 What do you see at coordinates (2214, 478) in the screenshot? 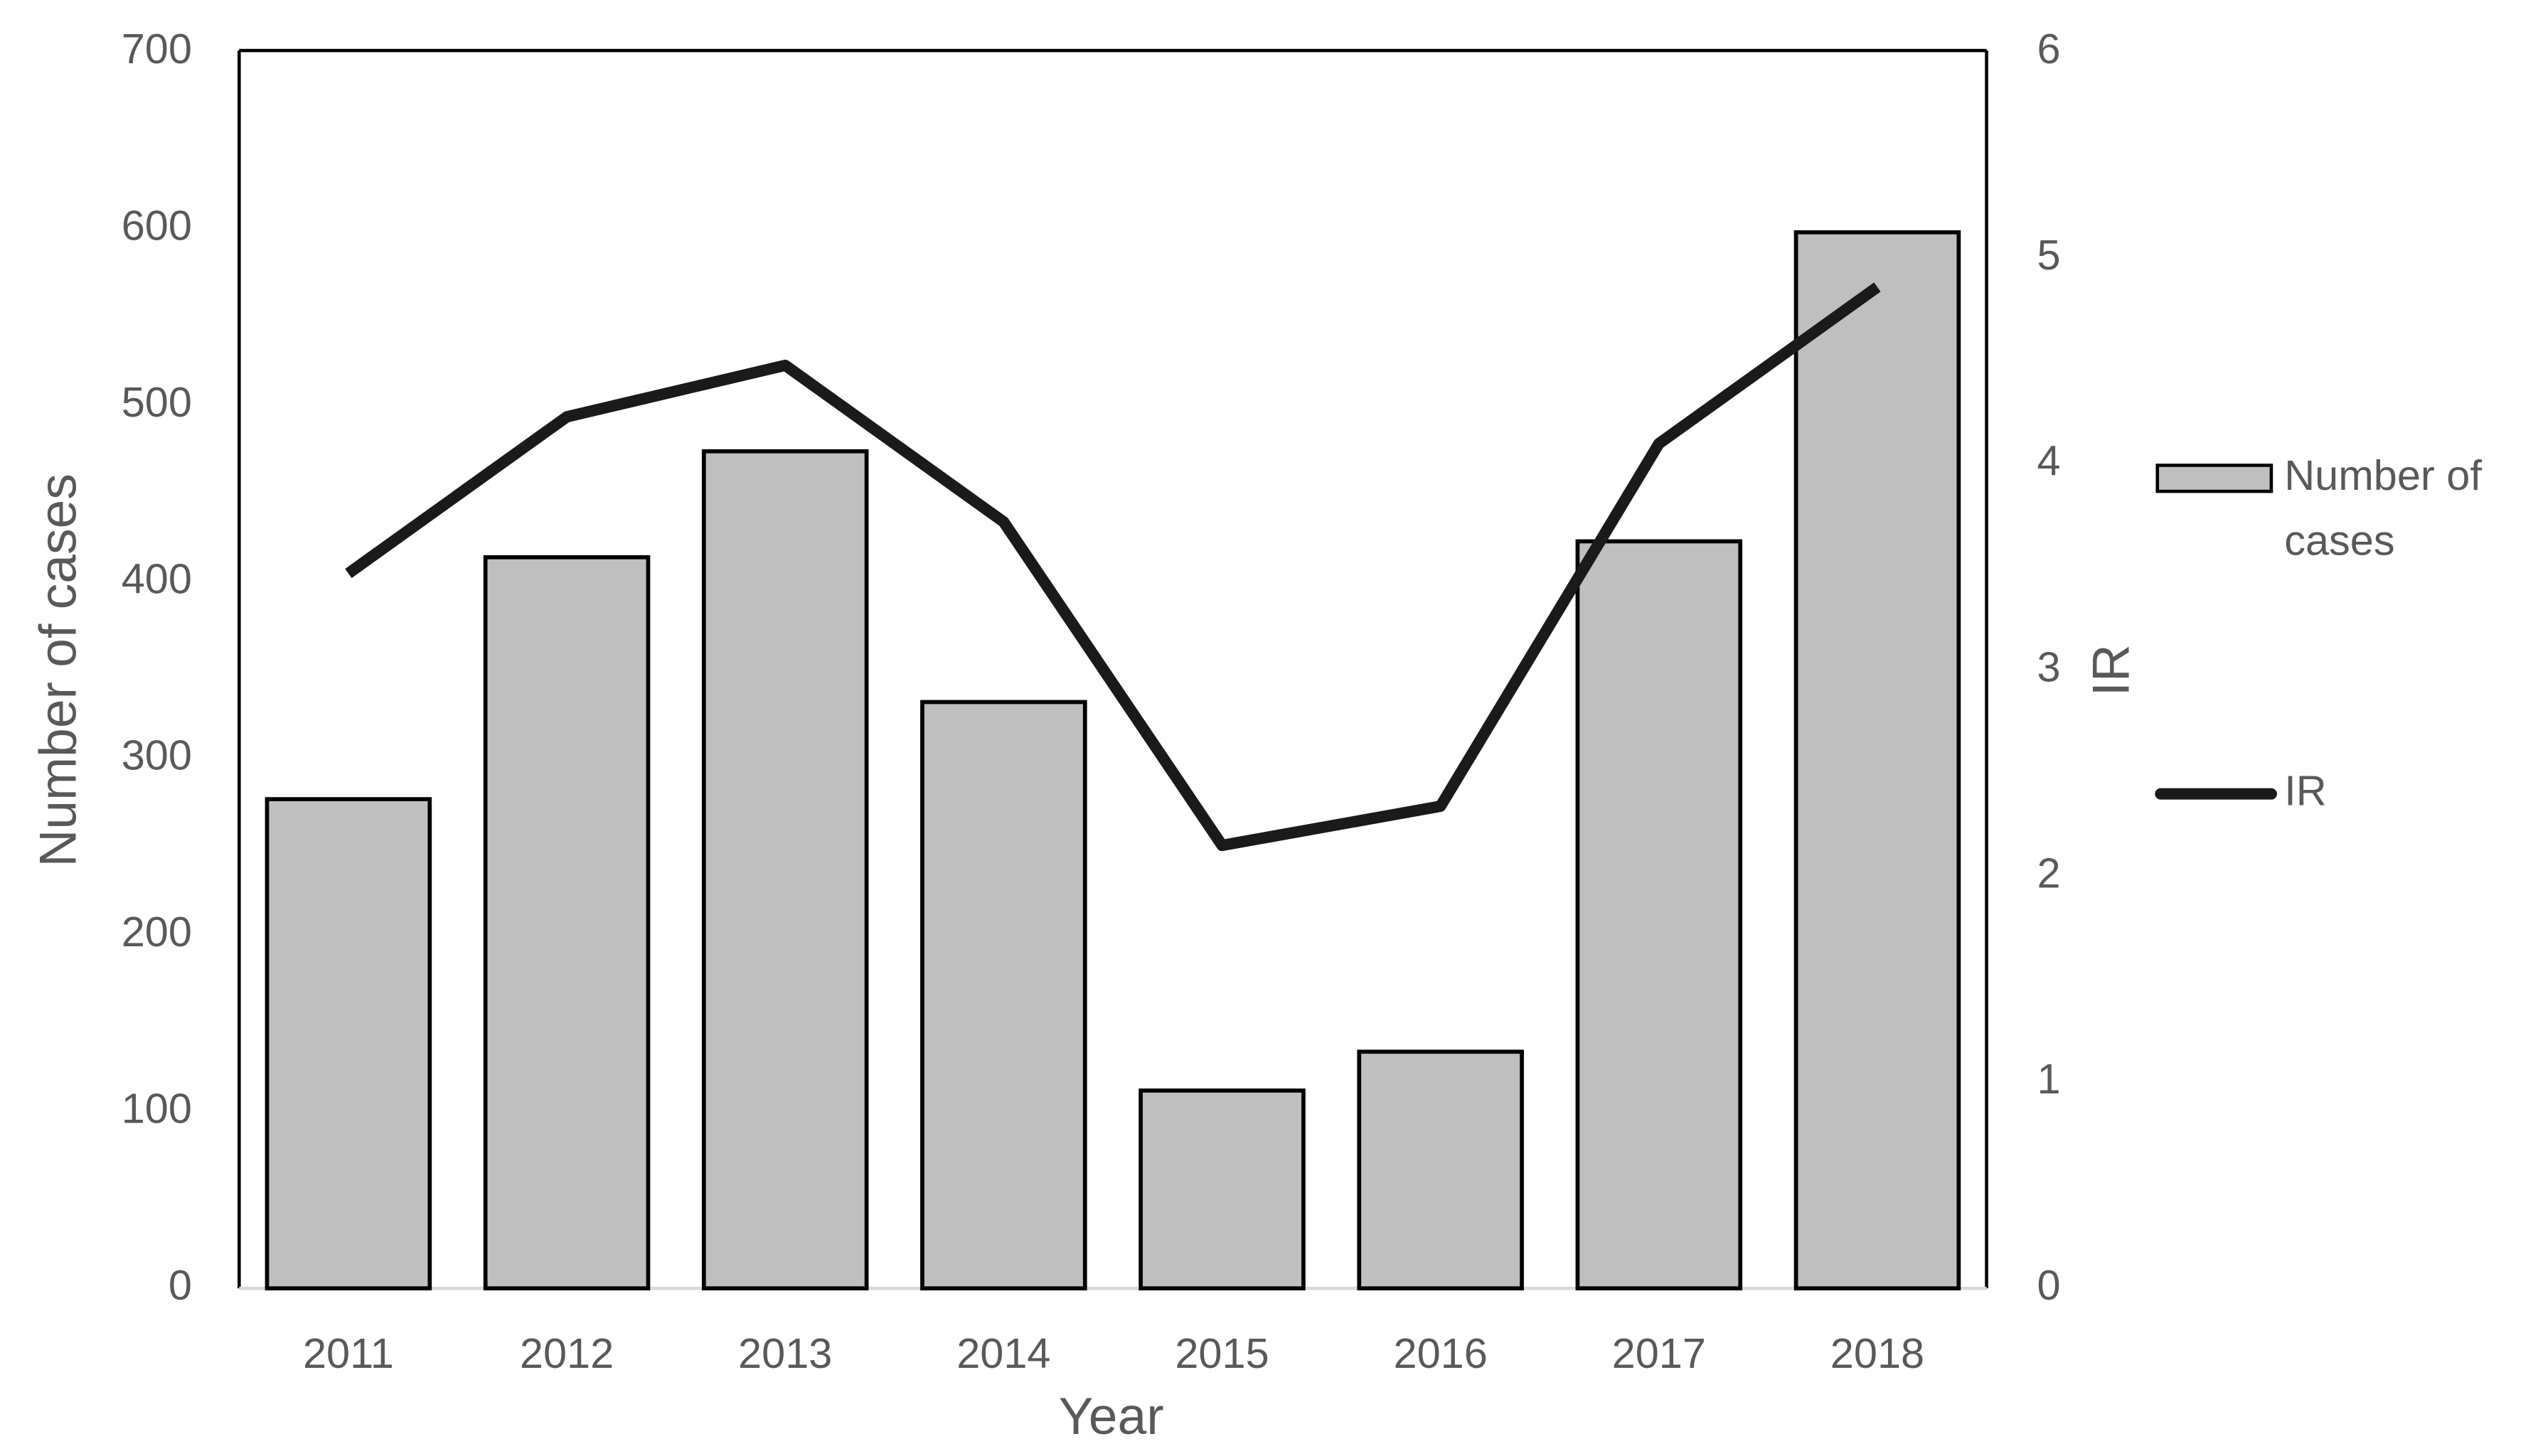
I see `legend-swatch` at bounding box center [2214, 478].